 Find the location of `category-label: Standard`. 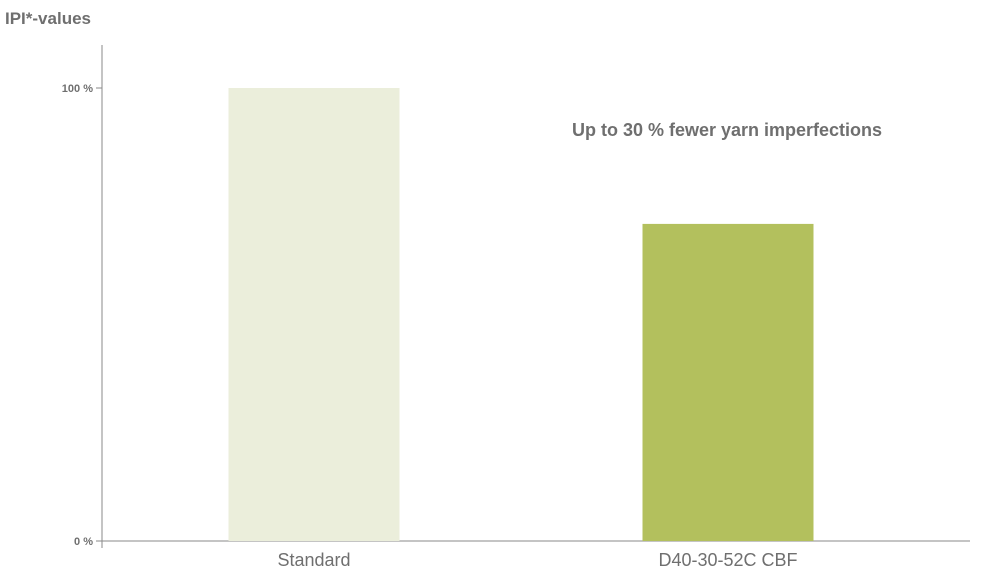

category-label: Standard is located at coordinates (313, 560).